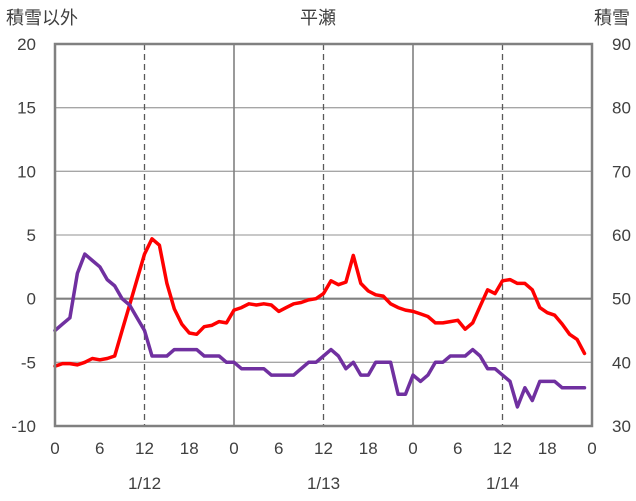 The width and height of the screenshot is (636, 501). What do you see at coordinates (621, 299) in the screenshot?
I see `right-y-tick-label: 50` at bounding box center [621, 299].